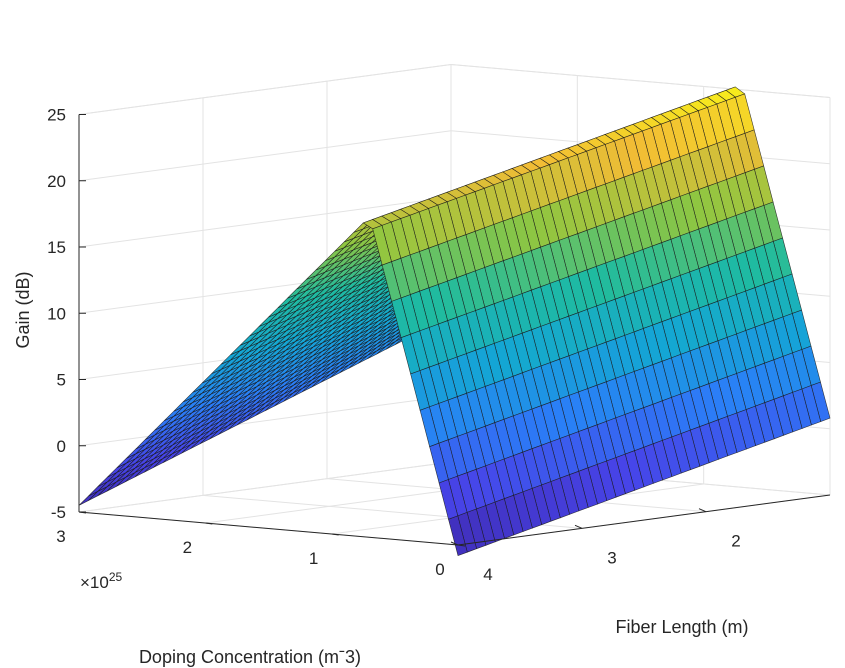 The image size is (845, 668). What do you see at coordinates (56, 115) in the screenshot?
I see `z-tick-label: 25` at bounding box center [56, 115].